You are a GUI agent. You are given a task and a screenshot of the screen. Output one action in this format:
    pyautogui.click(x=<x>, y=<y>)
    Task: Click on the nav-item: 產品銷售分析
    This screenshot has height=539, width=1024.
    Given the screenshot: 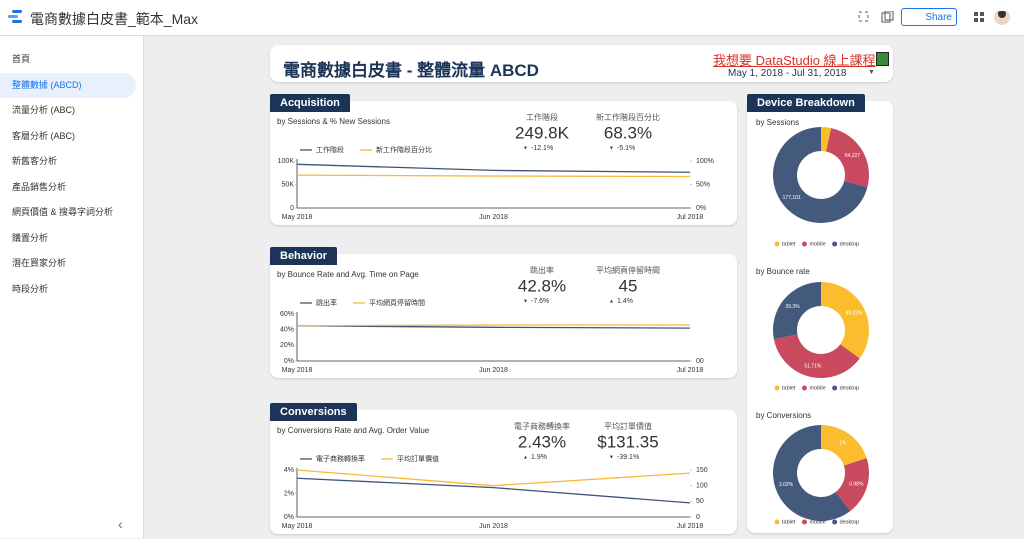 What is the action you would take?
    pyautogui.click(x=39, y=186)
    